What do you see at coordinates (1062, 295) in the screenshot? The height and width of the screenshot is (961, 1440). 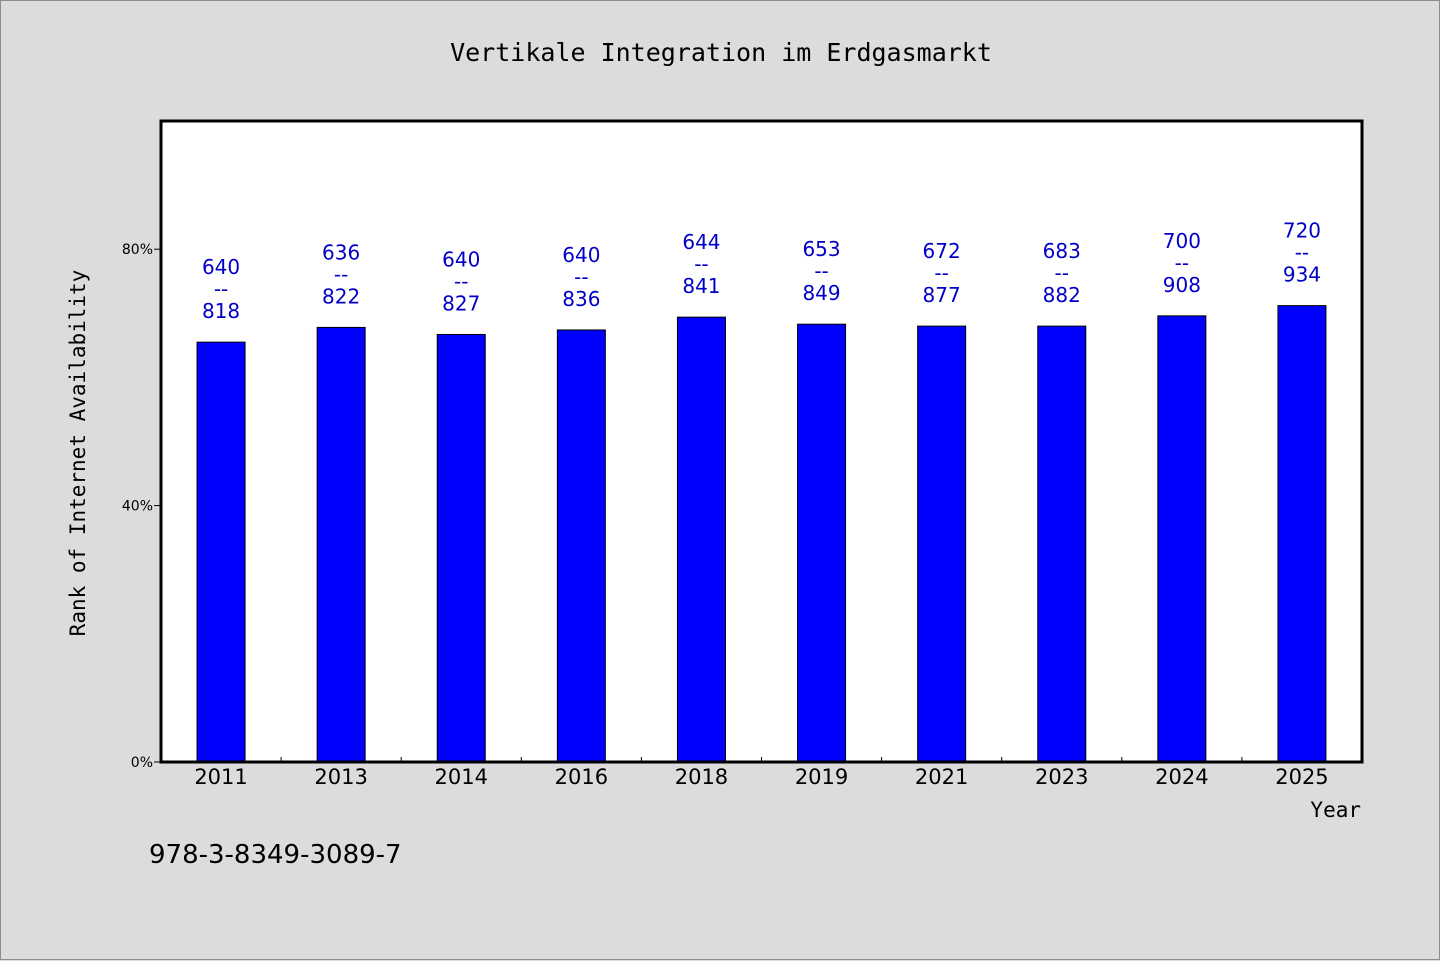 I see `data-label-bottom-2023: 882` at bounding box center [1062, 295].